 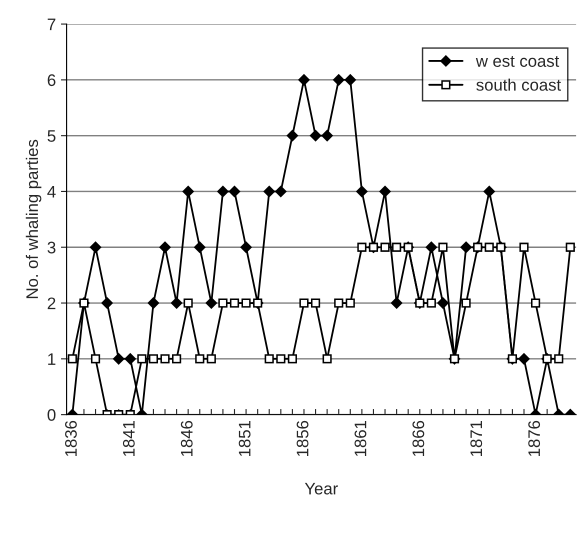 What do you see at coordinates (186, 438) in the screenshot?
I see `x-tick-label: 1846` at bounding box center [186, 438].